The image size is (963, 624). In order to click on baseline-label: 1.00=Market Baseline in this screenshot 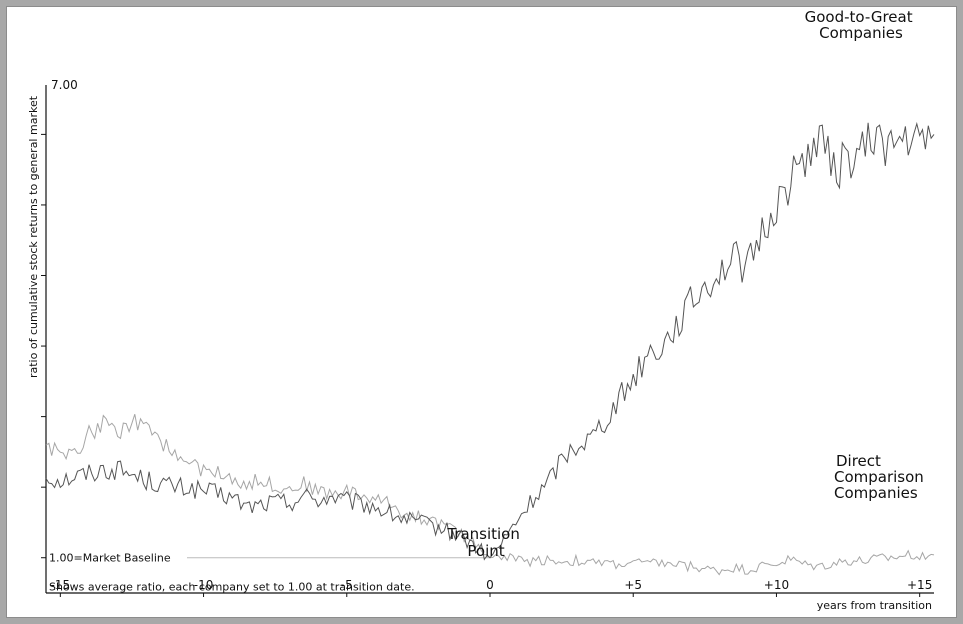, I will do `click(110, 558)`.